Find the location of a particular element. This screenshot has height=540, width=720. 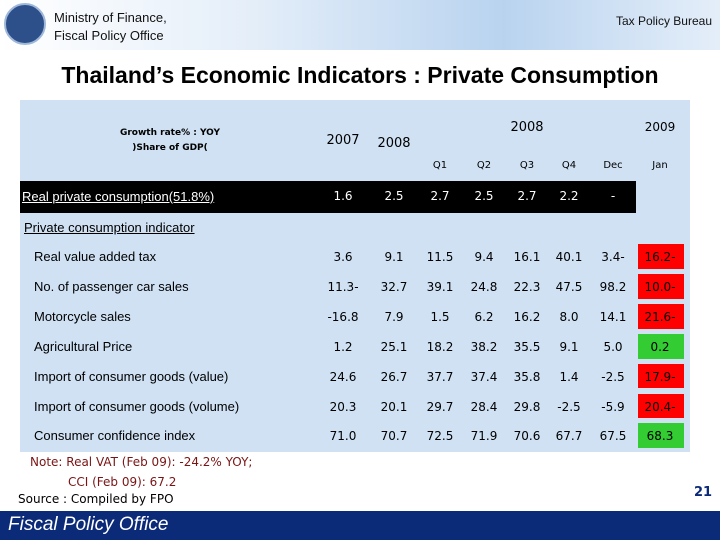

headline-row-bg is located at coordinates (328, 197).